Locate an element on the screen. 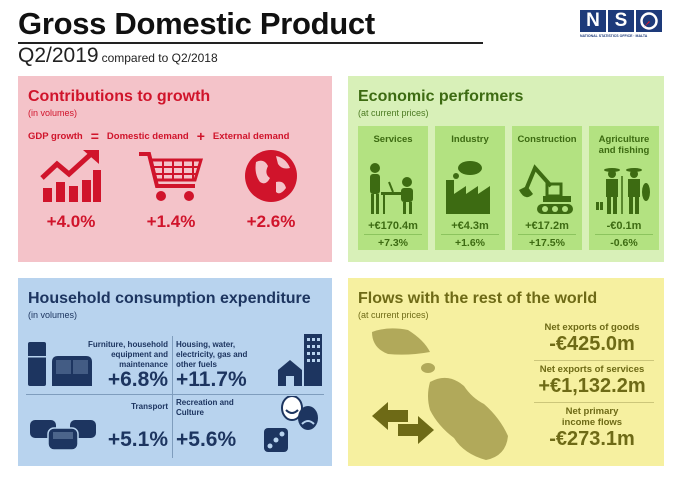 This screenshot has height=483, width=684. vertical-divider is located at coordinates (172, 397).